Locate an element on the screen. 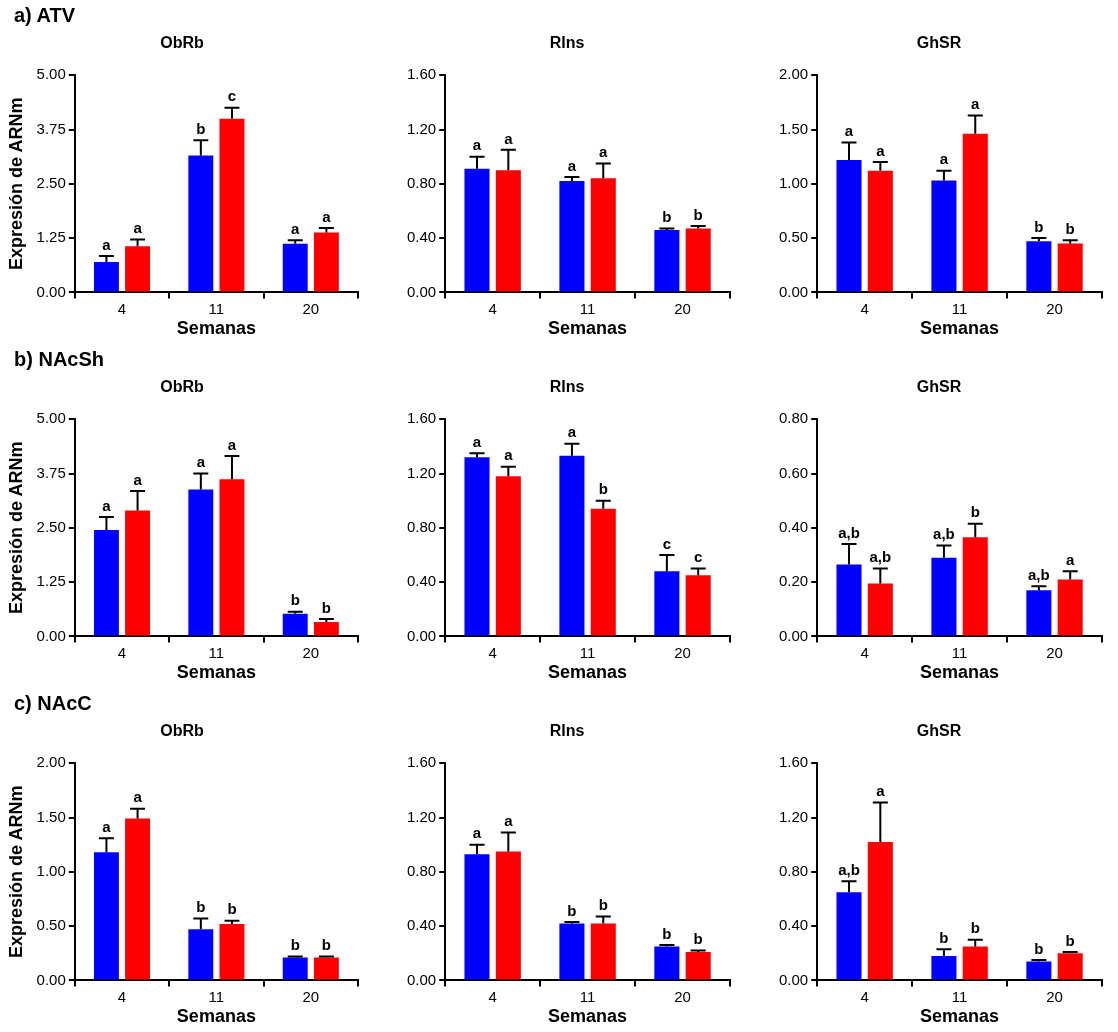 The image size is (1118, 1032). chart-title: RIns is located at coordinates (567, 387).